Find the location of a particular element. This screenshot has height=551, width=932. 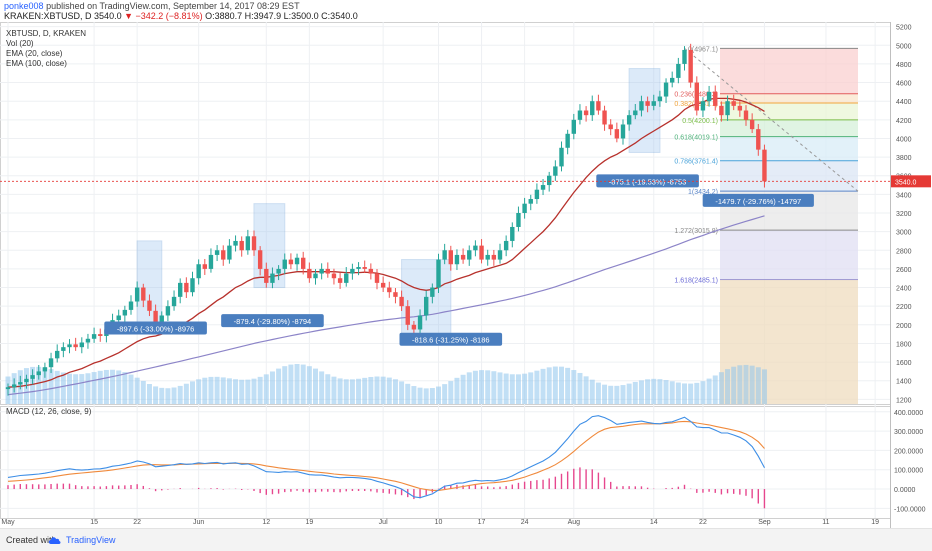

time-tick-label: Jun is located at coordinates (198, 522).